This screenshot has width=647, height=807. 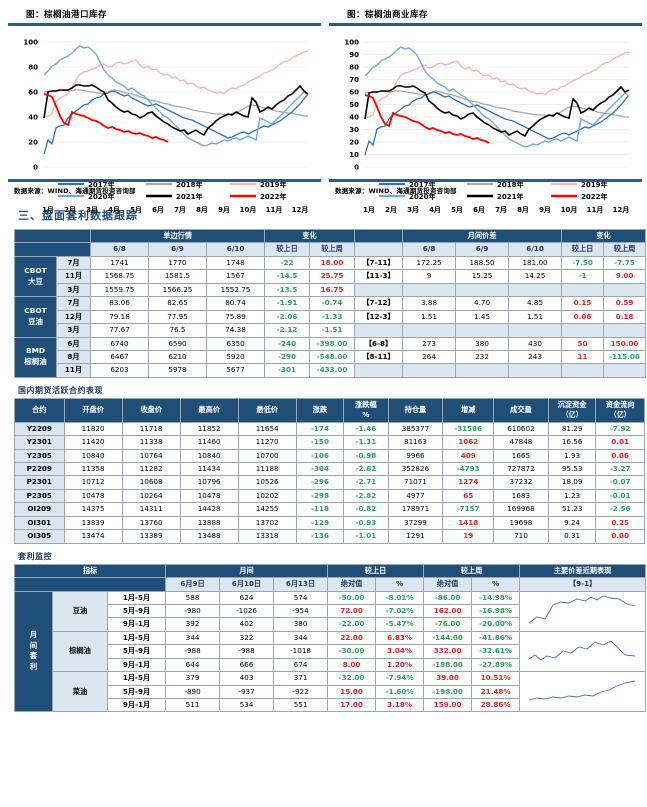 What do you see at coordinates (535, 317) in the screenshot?
I see `spread-d3: 1.51` at bounding box center [535, 317].